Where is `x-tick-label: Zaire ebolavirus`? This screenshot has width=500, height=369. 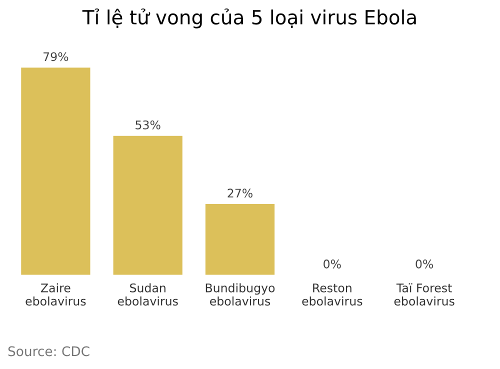 x-tick-label: Zaire ebolavirus is located at coordinates (56, 294).